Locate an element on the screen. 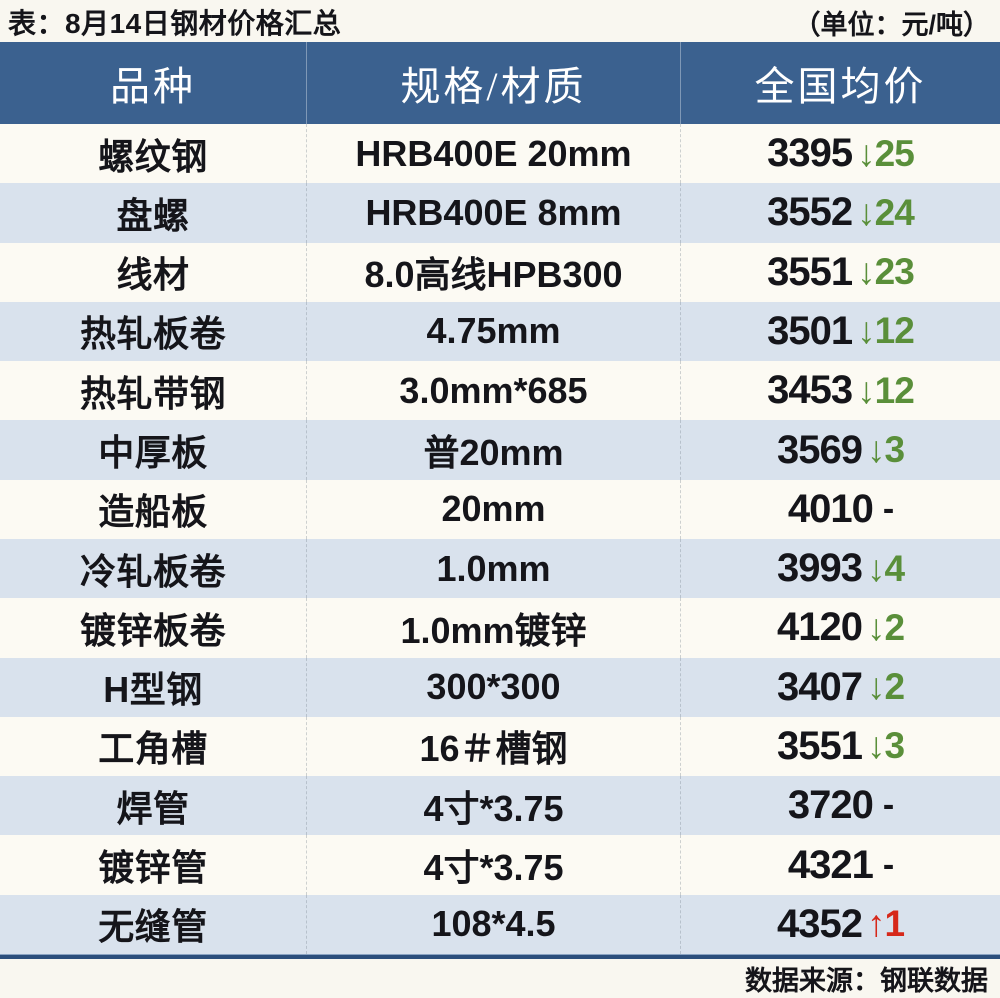 The width and height of the screenshot is (1000, 998). variety-cell: 线材 is located at coordinates (153, 275).